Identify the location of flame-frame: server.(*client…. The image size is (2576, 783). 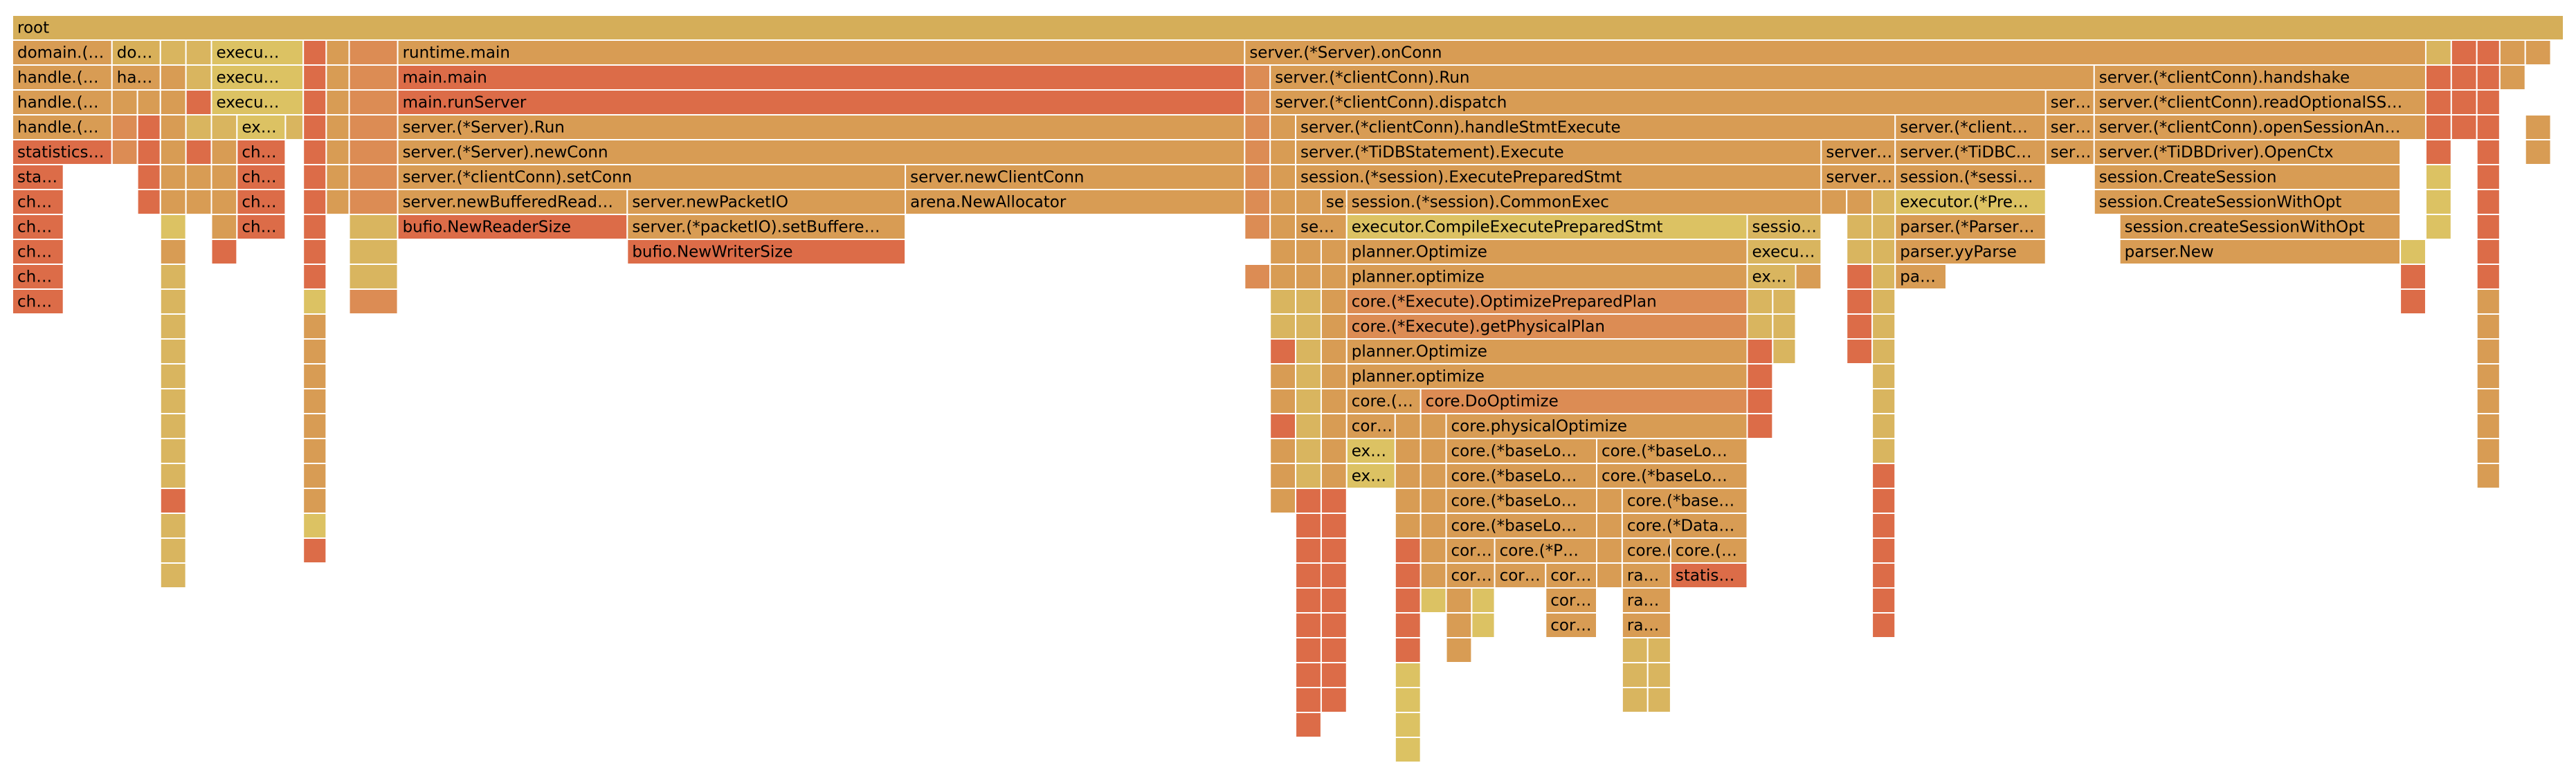
(1970, 127).